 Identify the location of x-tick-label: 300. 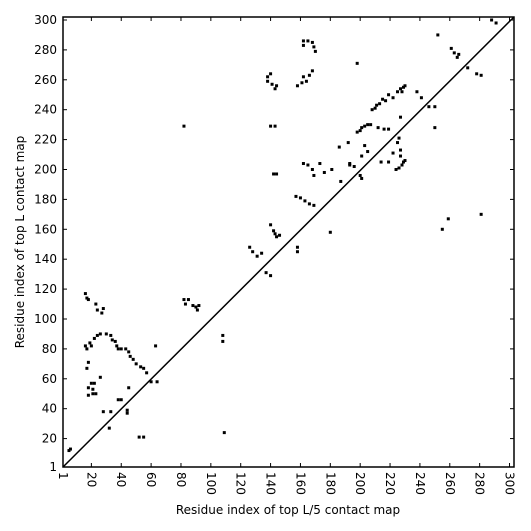
(510, 483).